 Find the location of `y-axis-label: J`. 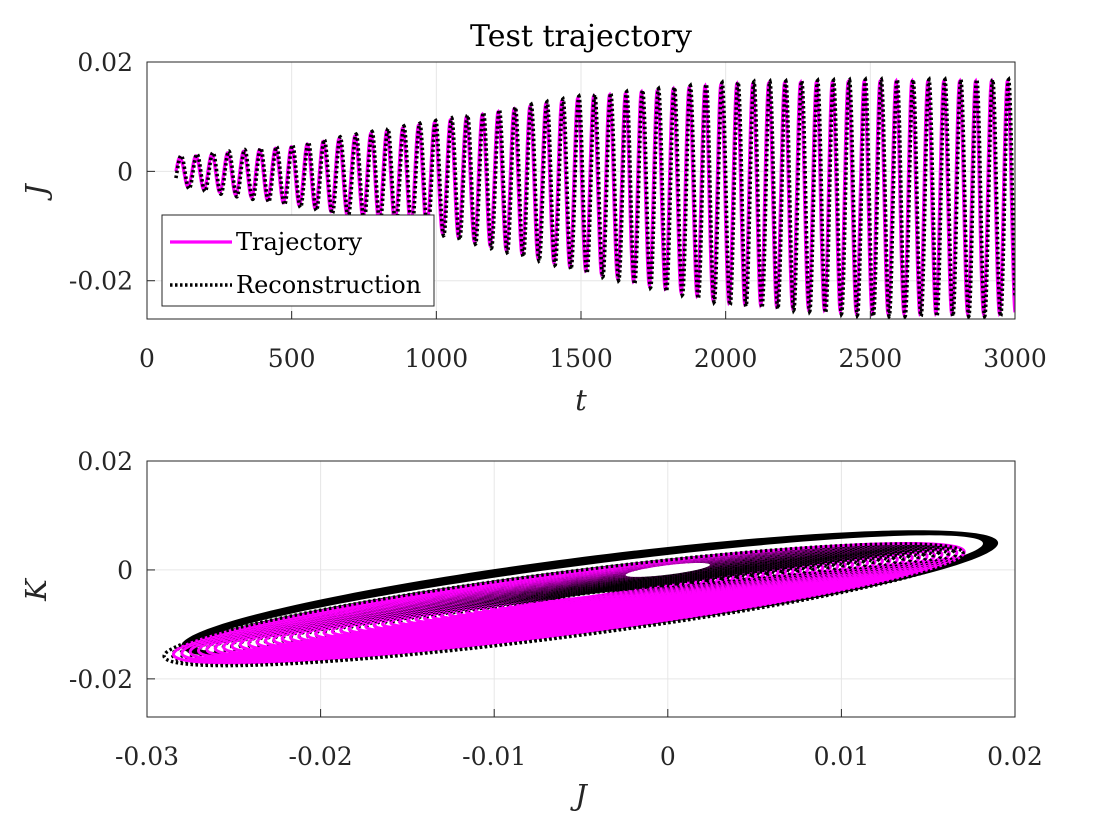

y-axis-label: J is located at coordinates (36, 192).